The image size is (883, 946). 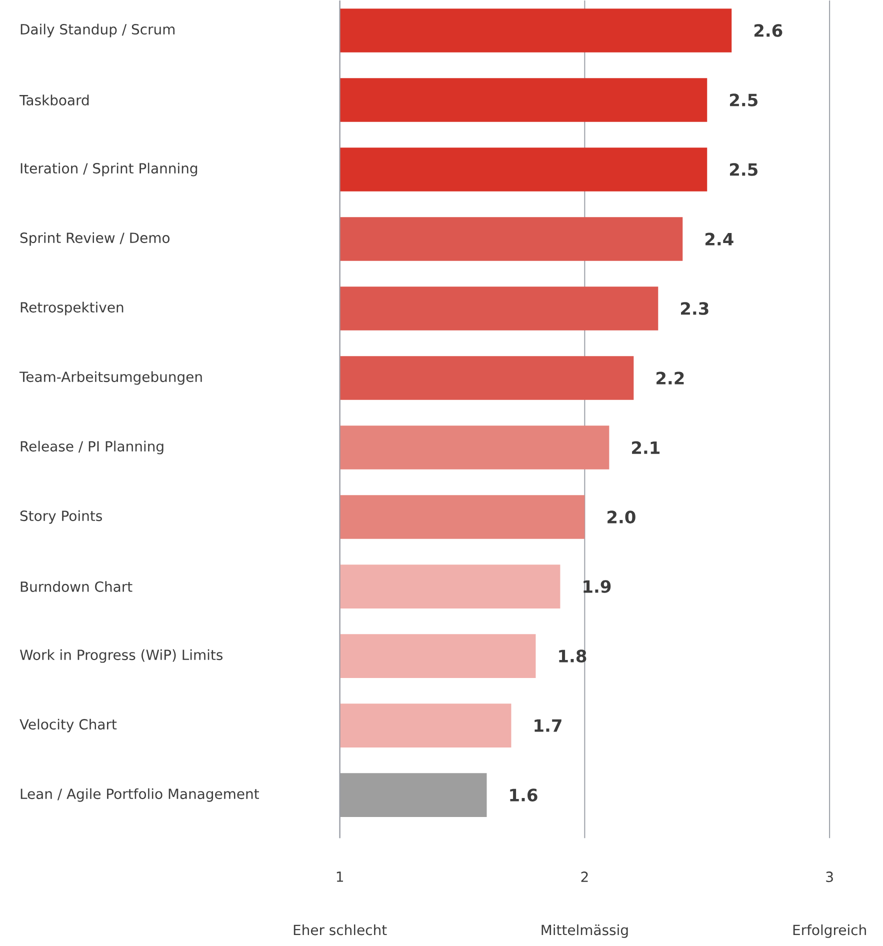 I want to click on data-label: 1.7, so click(x=548, y=725).